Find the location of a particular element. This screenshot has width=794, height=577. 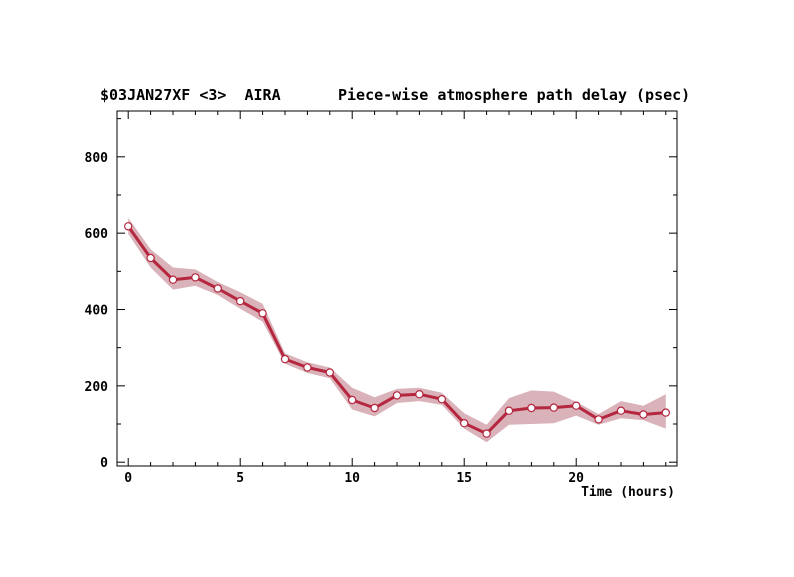

x-tick-label: 20 is located at coordinates (576, 478).